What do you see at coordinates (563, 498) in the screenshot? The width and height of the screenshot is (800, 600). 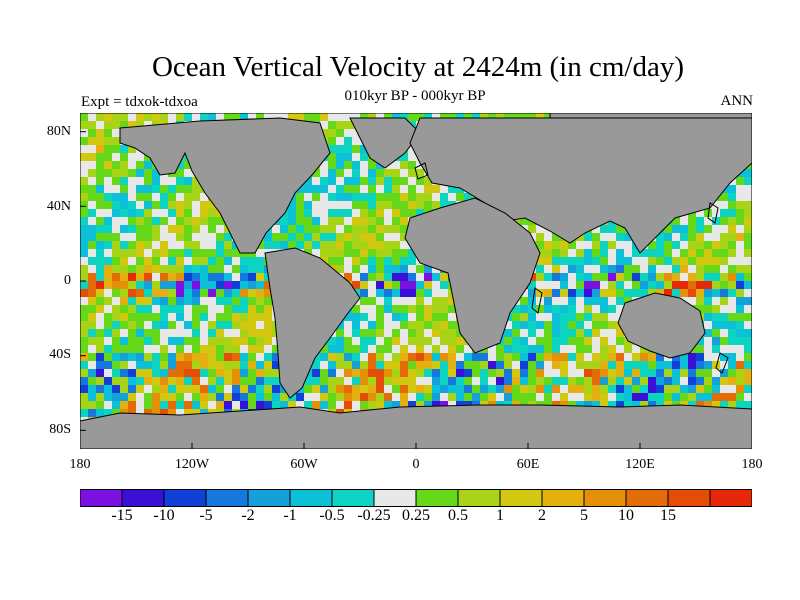 I see `colorbar-box` at bounding box center [563, 498].